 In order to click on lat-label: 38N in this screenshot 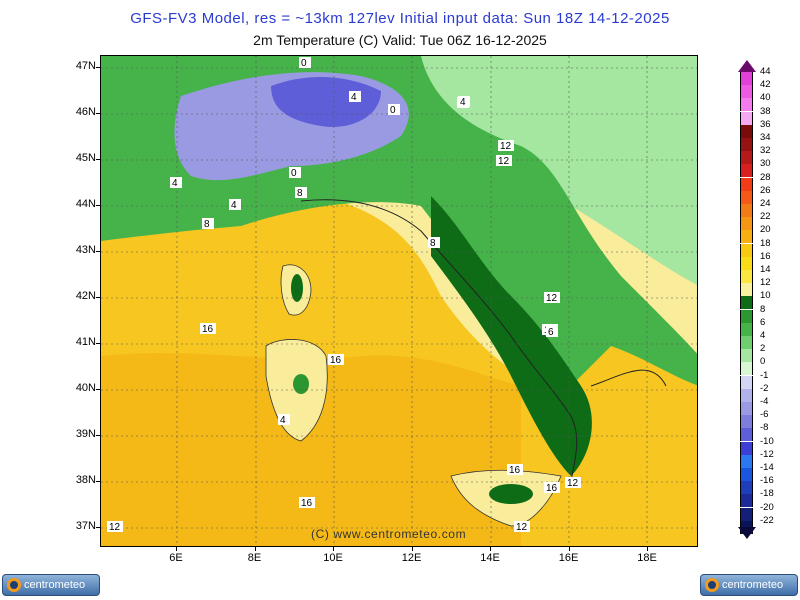, I will do `click(85, 480)`.